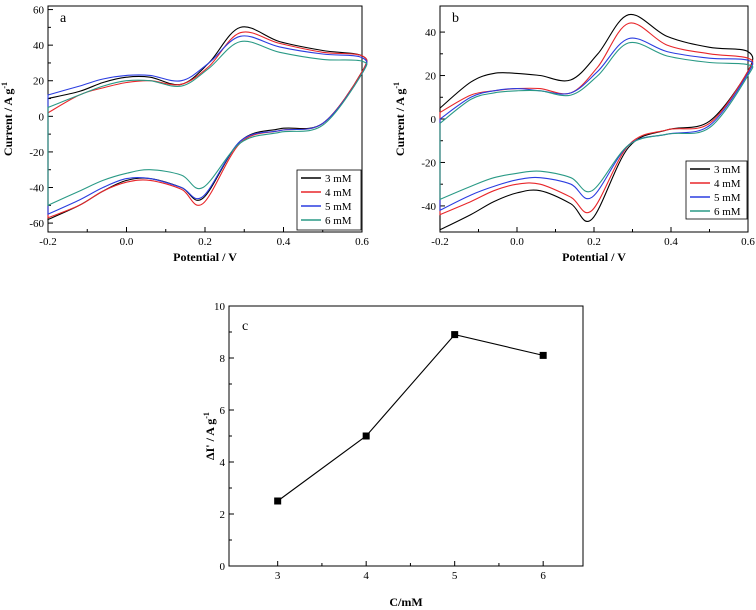  What do you see at coordinates (220, 307) in the screenshot?
I see `y-tick-label: 10` at bounding box center [220, 307].